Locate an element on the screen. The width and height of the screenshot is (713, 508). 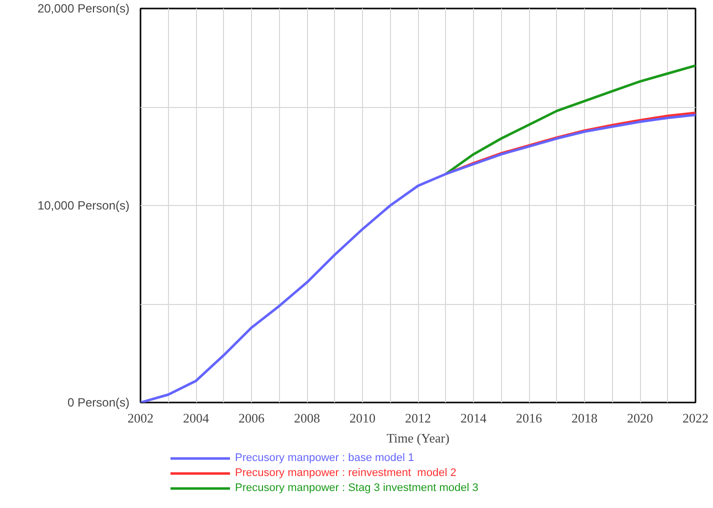
x-tick-label: 2006 is located at coordinates (251, 418).